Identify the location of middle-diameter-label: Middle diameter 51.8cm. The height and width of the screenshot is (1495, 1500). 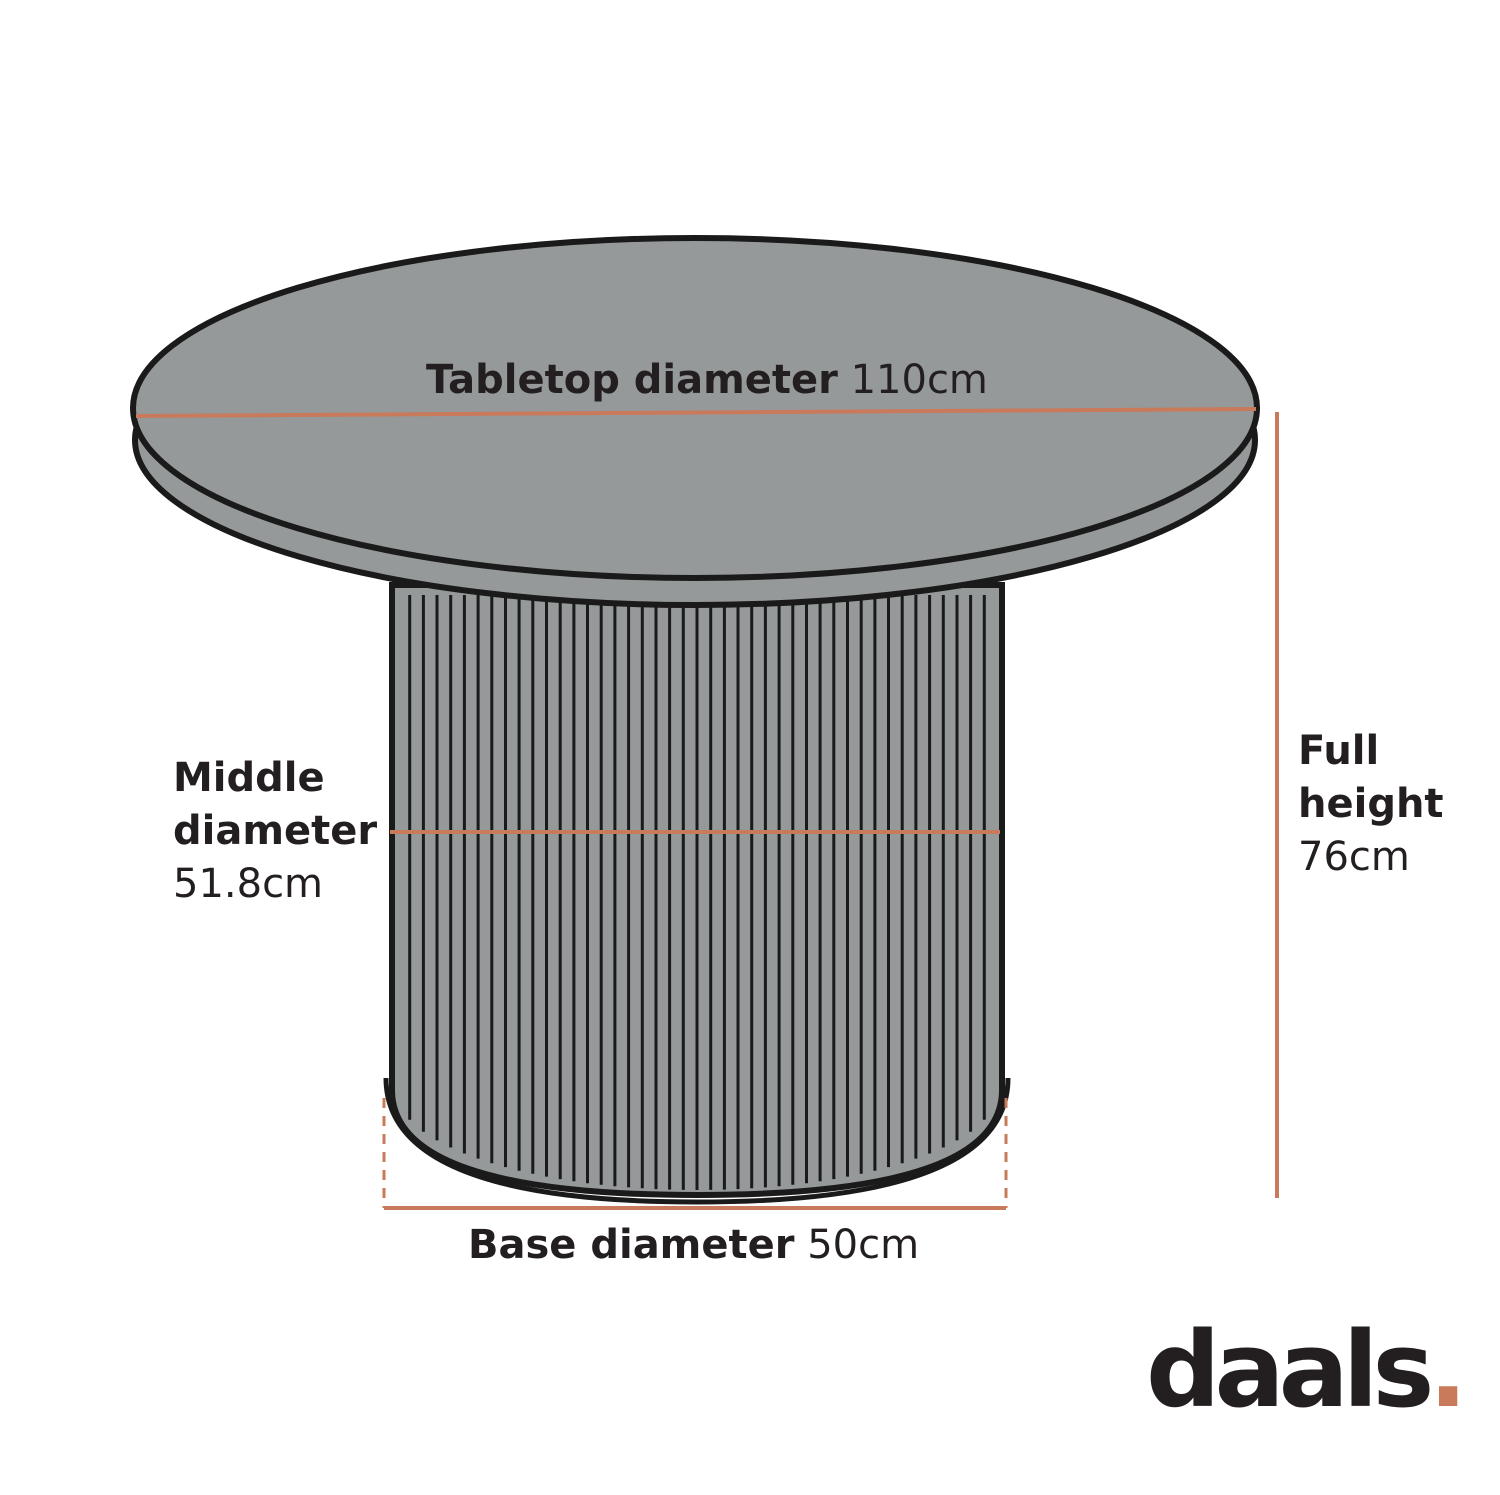
(275, 831).